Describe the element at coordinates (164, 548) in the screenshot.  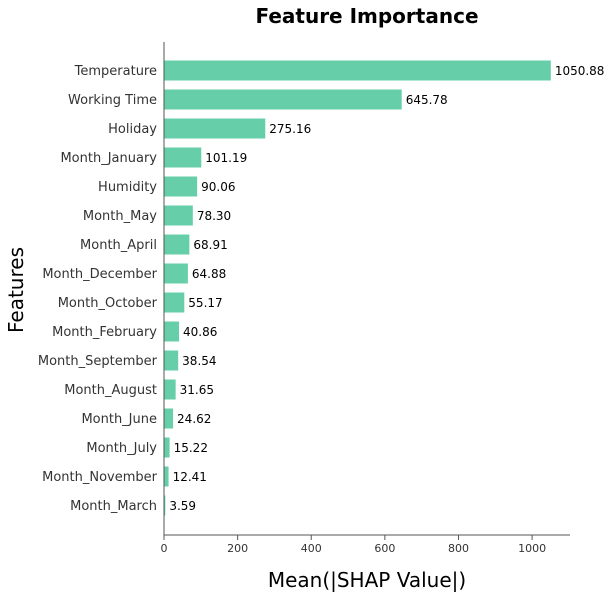
I see `x-tick-label: 0` at that location.